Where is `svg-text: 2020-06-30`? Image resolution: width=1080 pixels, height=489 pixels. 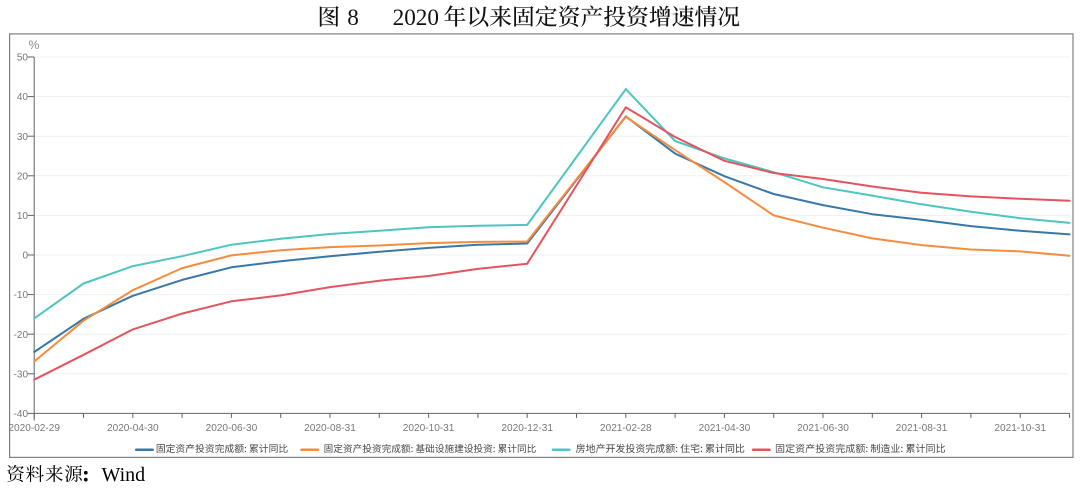
svg-text: 2020-06-30 is located at coordinates (232, 428).